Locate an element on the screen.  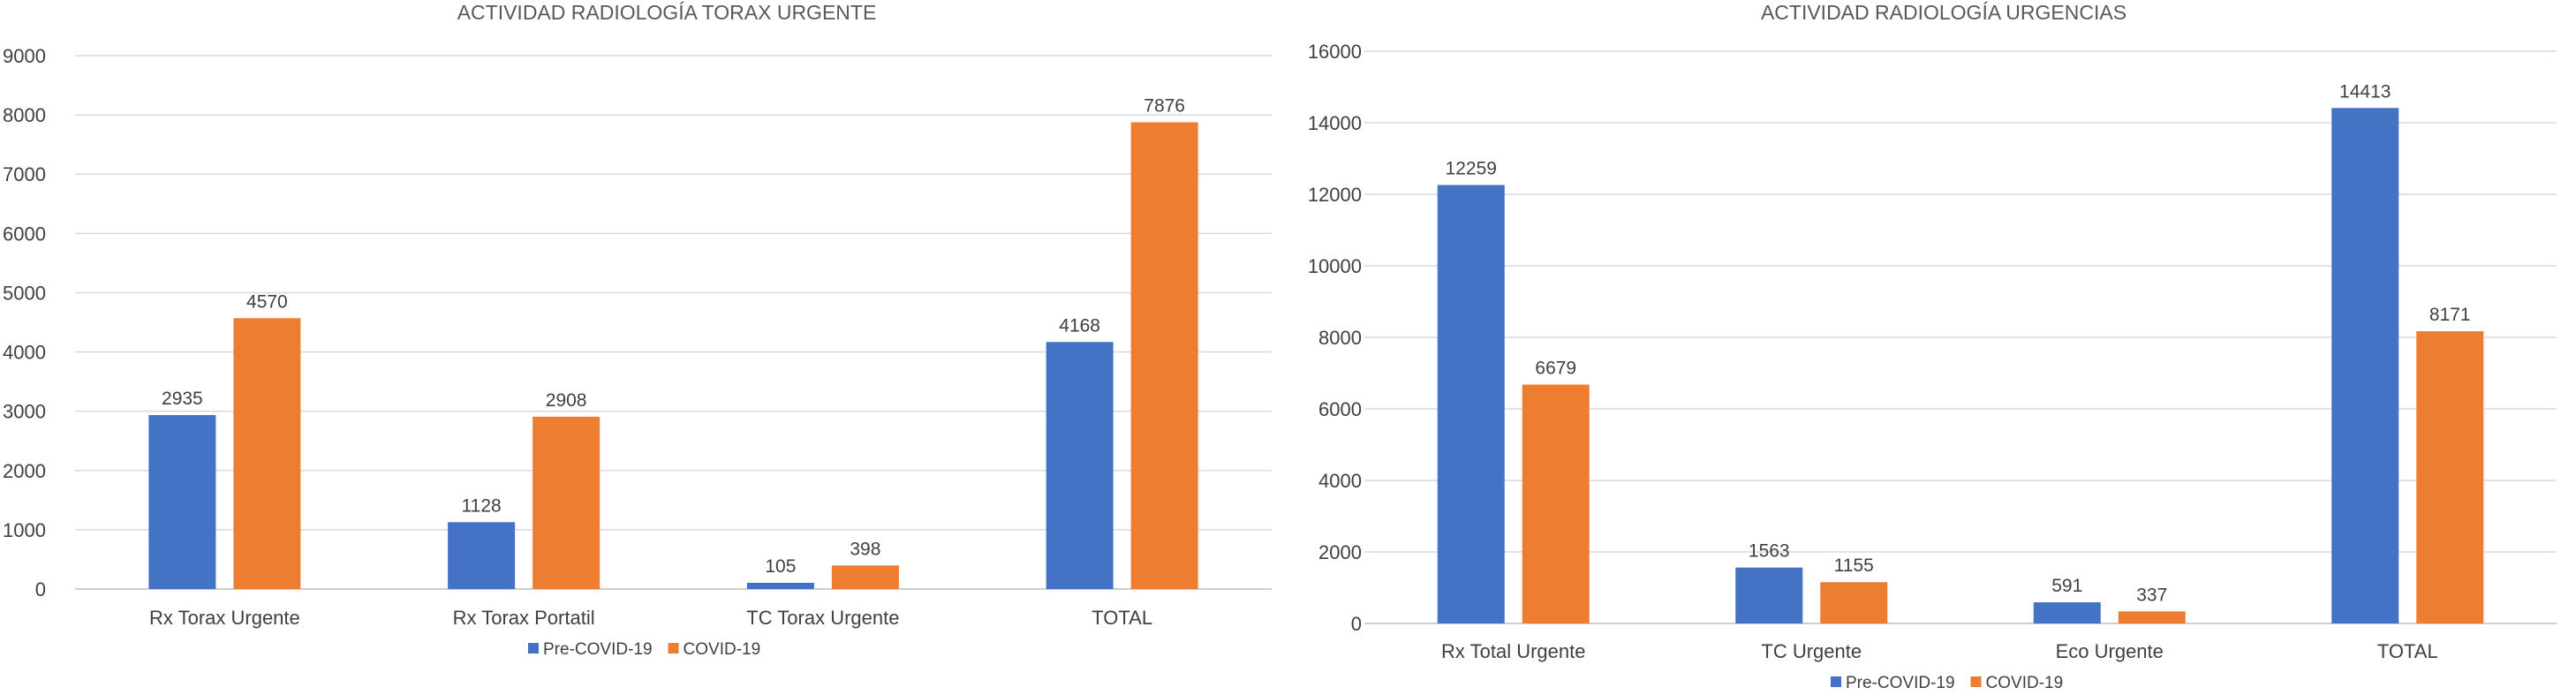
data-label: 1155 is located at coordinates (1854, 566).